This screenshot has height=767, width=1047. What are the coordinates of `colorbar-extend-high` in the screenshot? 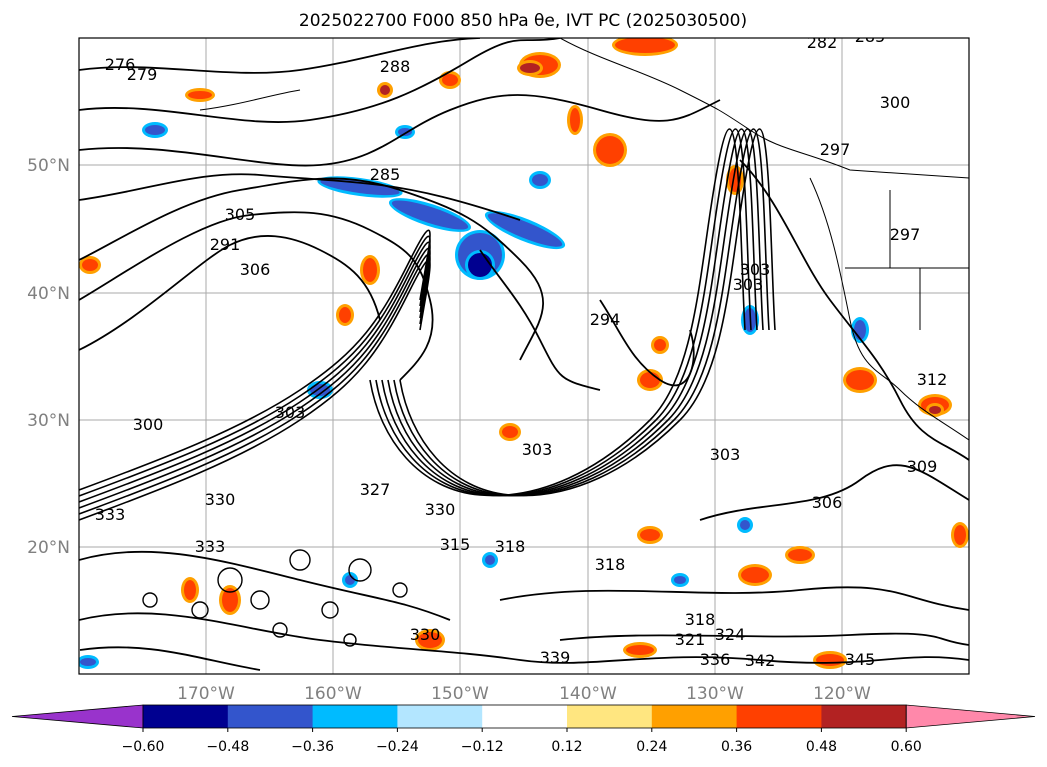 It's located at (970, 716).